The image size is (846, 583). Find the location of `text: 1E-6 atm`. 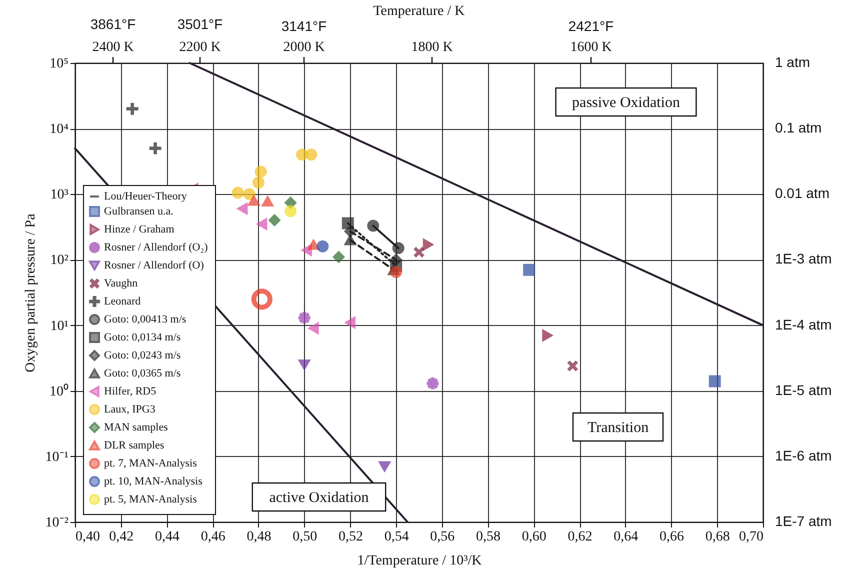

text: 1E-6 atm is located at coordinates (803, 455).